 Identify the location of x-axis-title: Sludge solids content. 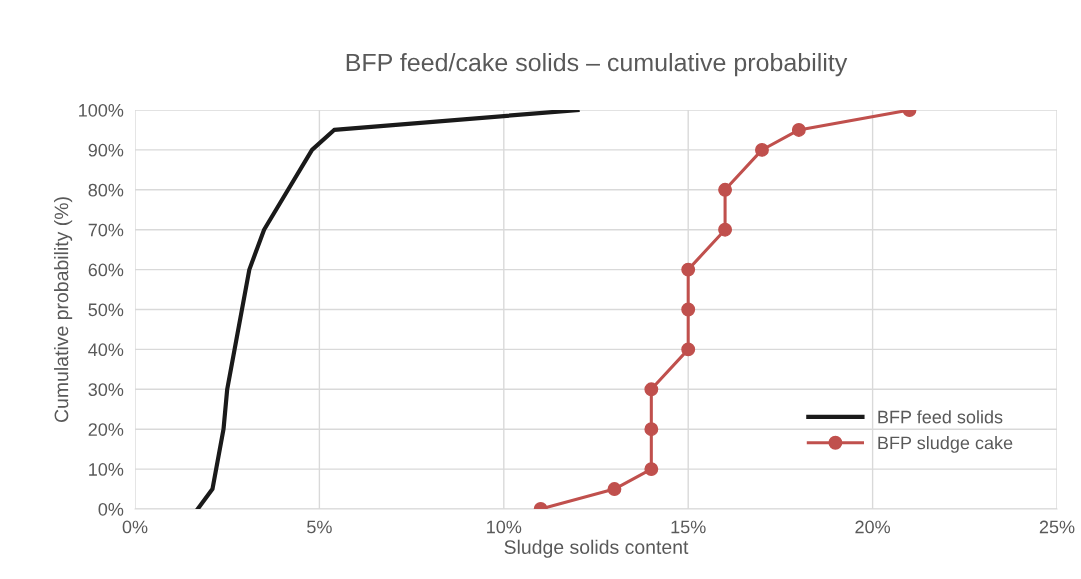
(596, 548).